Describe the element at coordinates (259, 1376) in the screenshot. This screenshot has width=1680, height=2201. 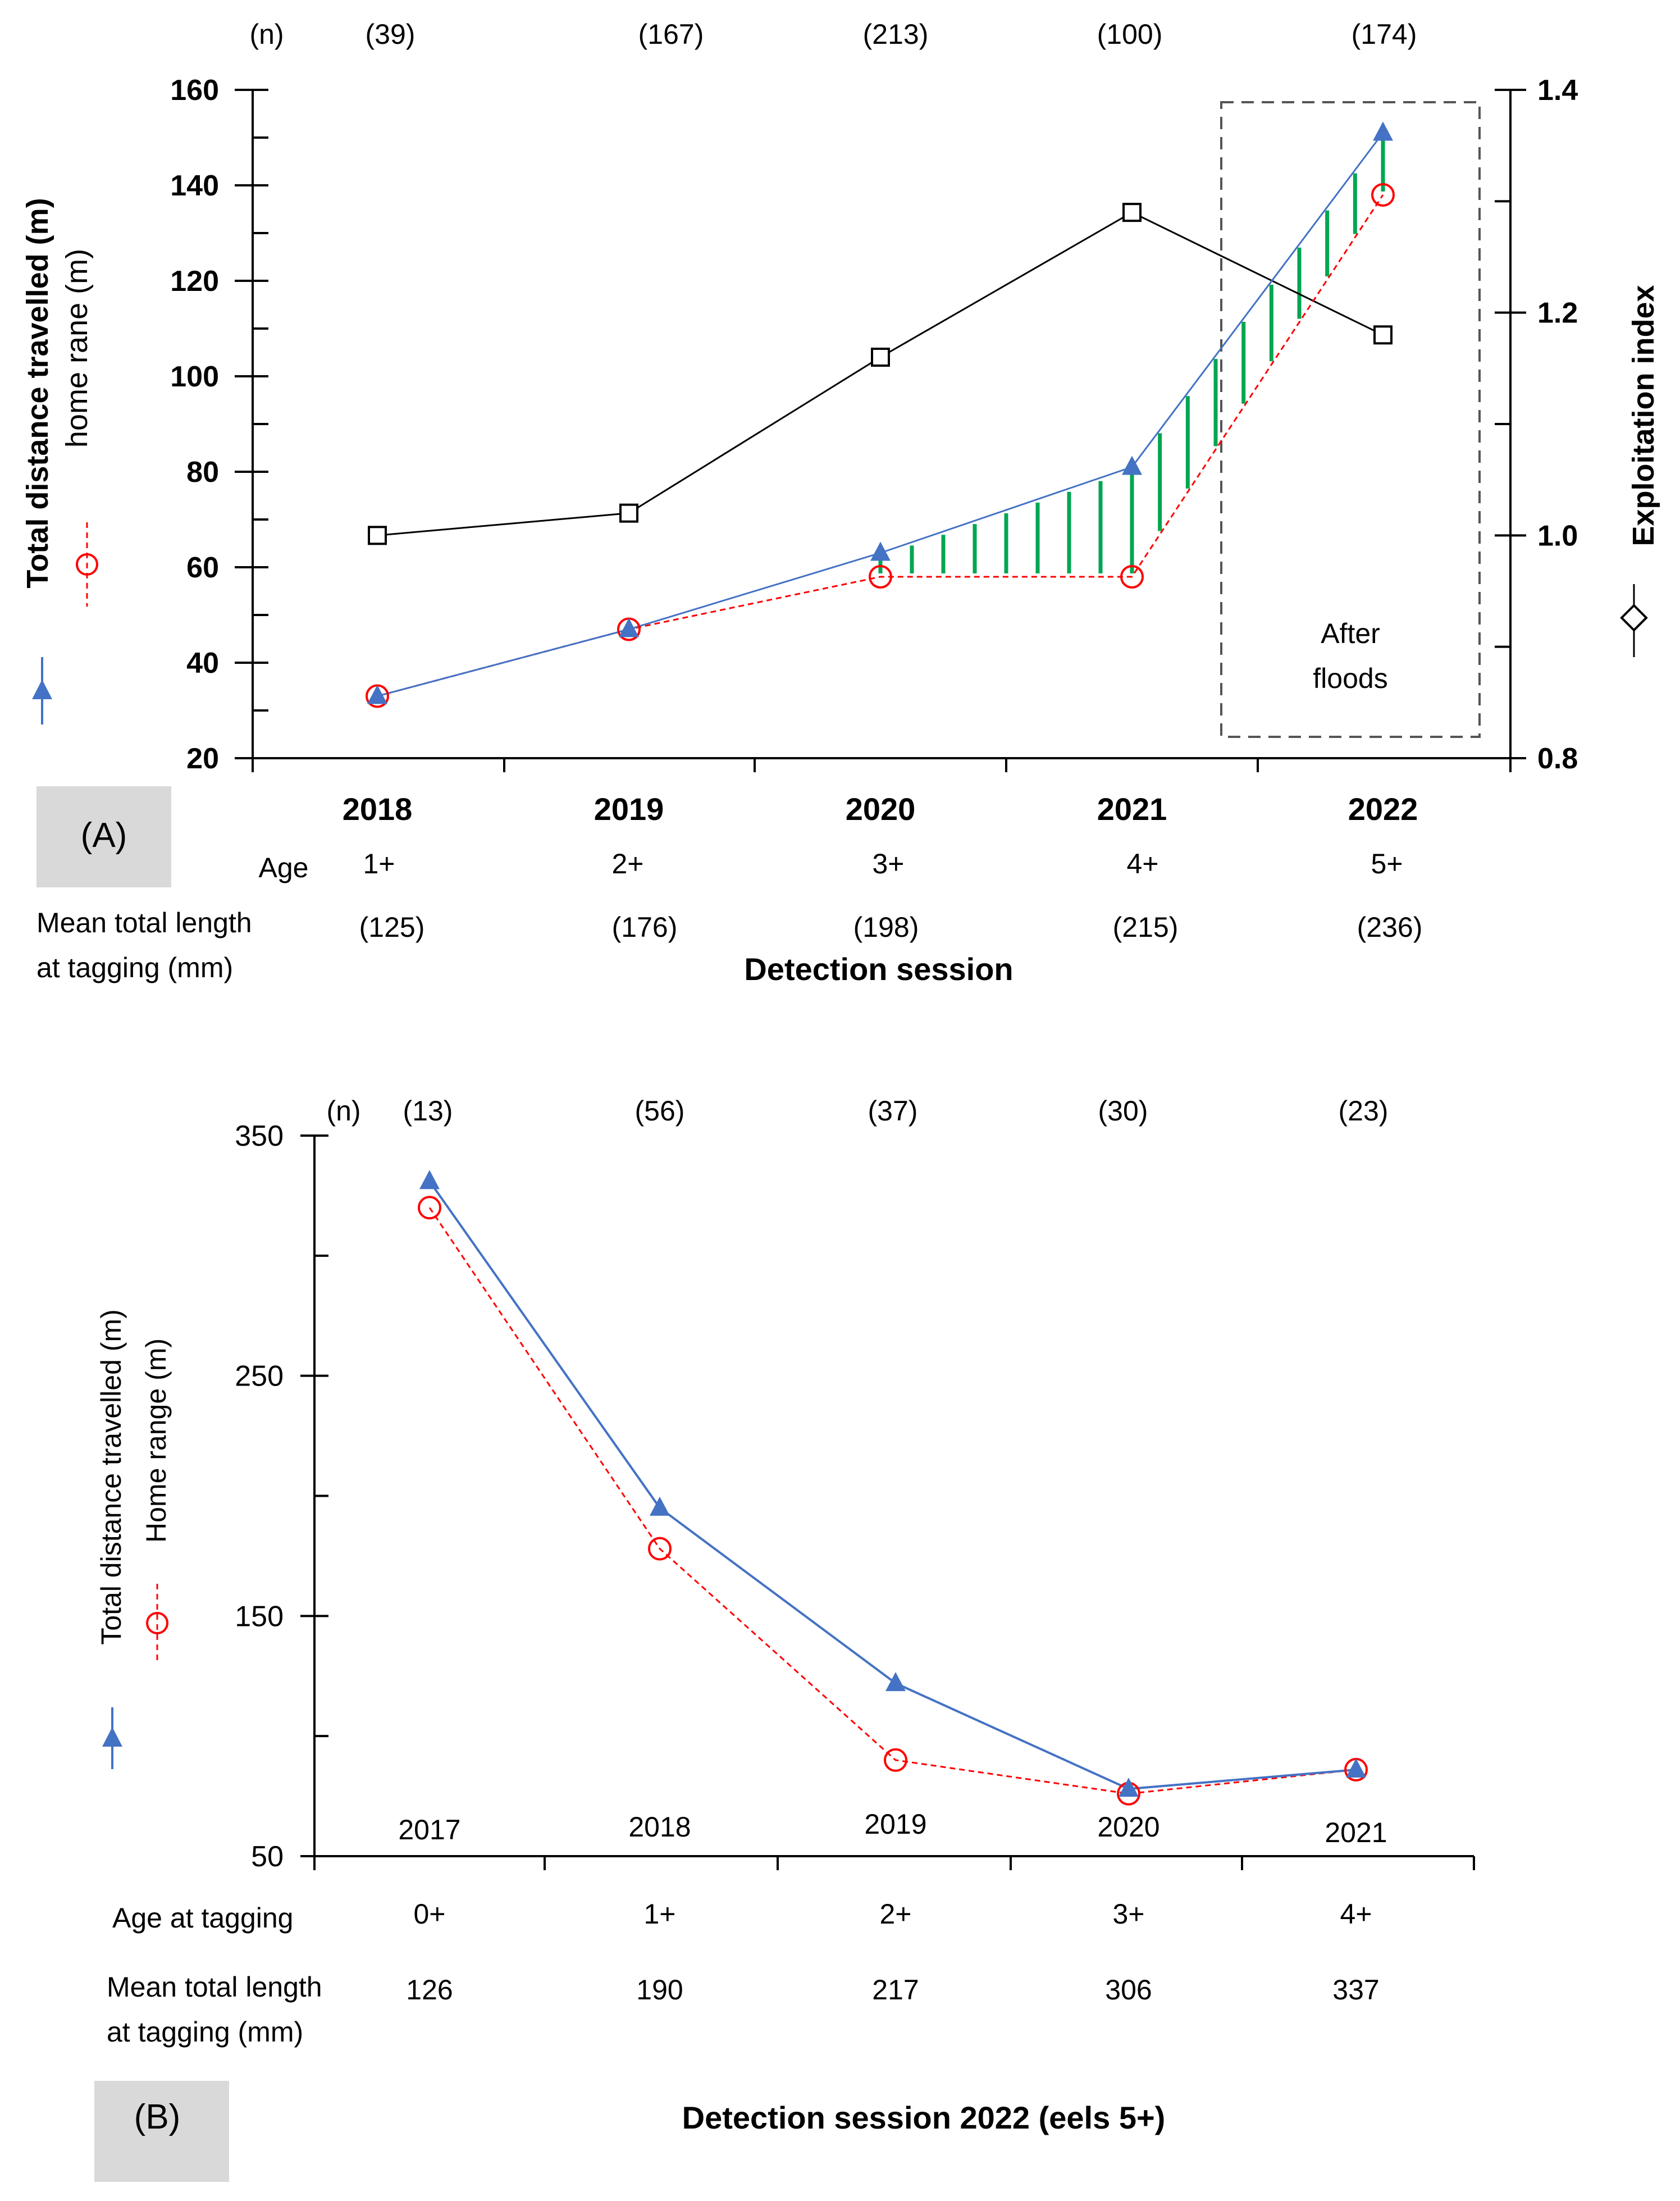
I see `b-left-tick-label: 250` at that location.